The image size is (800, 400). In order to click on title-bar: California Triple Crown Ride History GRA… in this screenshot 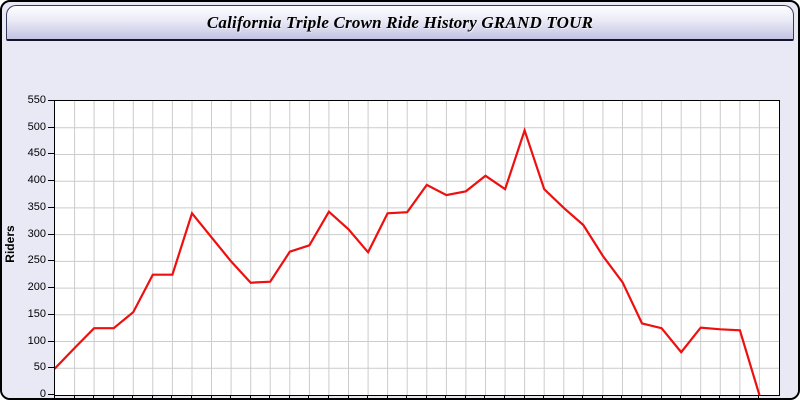, I will do `click(400, 23)`.